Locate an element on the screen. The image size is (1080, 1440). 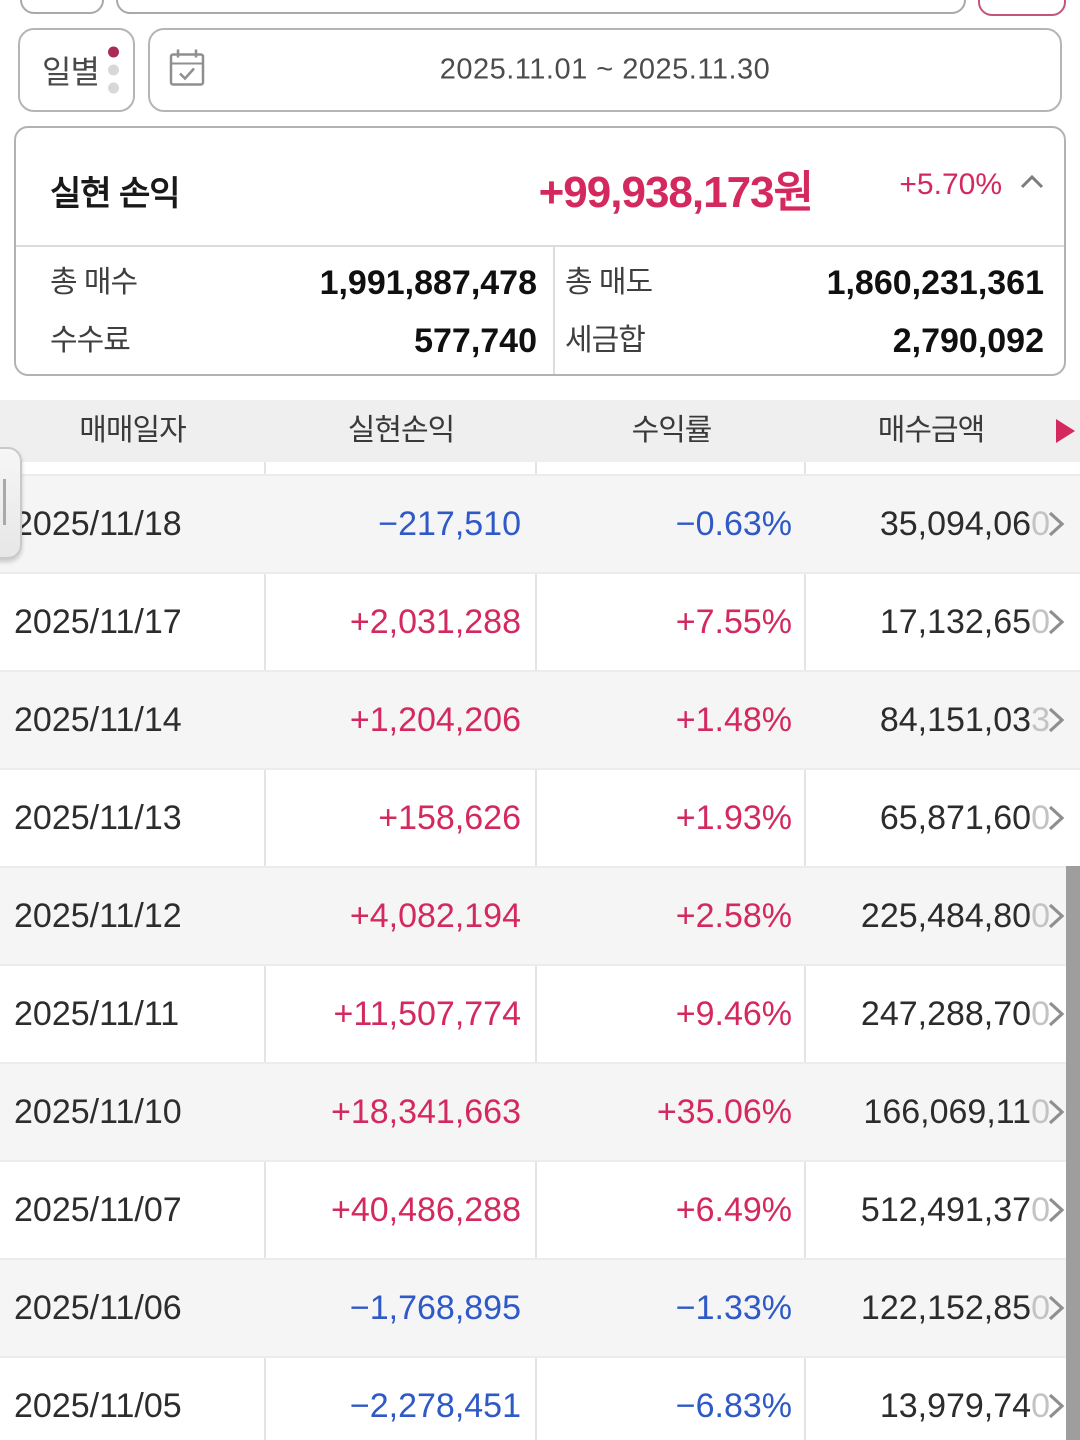
cell-return-rate: +9.46% is located at coordinates (733, 1014).